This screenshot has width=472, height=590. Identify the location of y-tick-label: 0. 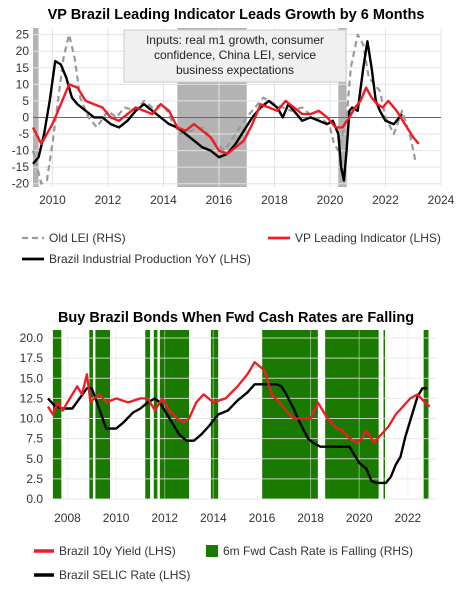
(25, 117).